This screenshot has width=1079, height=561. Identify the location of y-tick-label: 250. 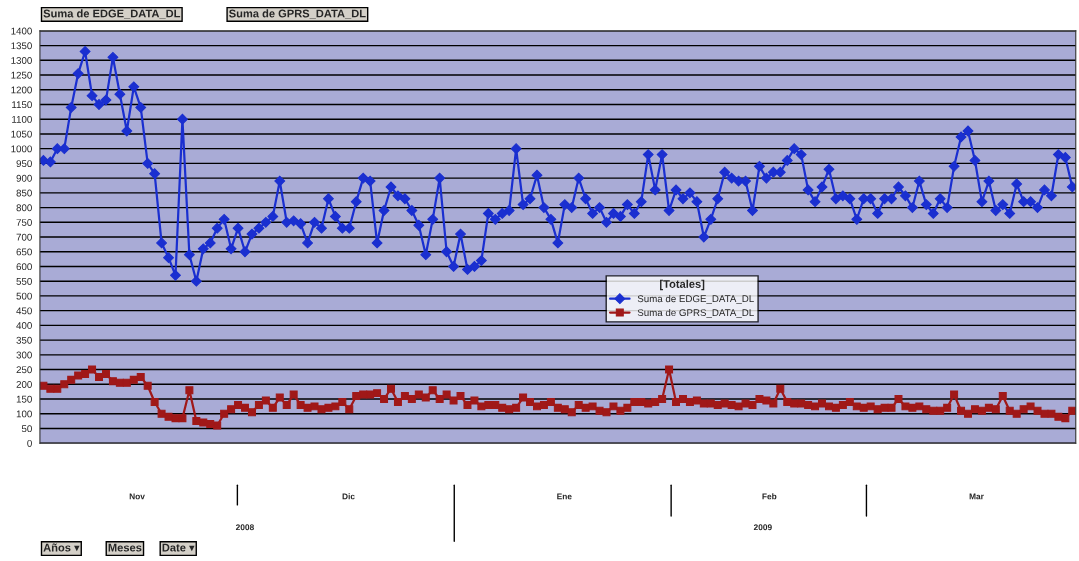
(24, 370).